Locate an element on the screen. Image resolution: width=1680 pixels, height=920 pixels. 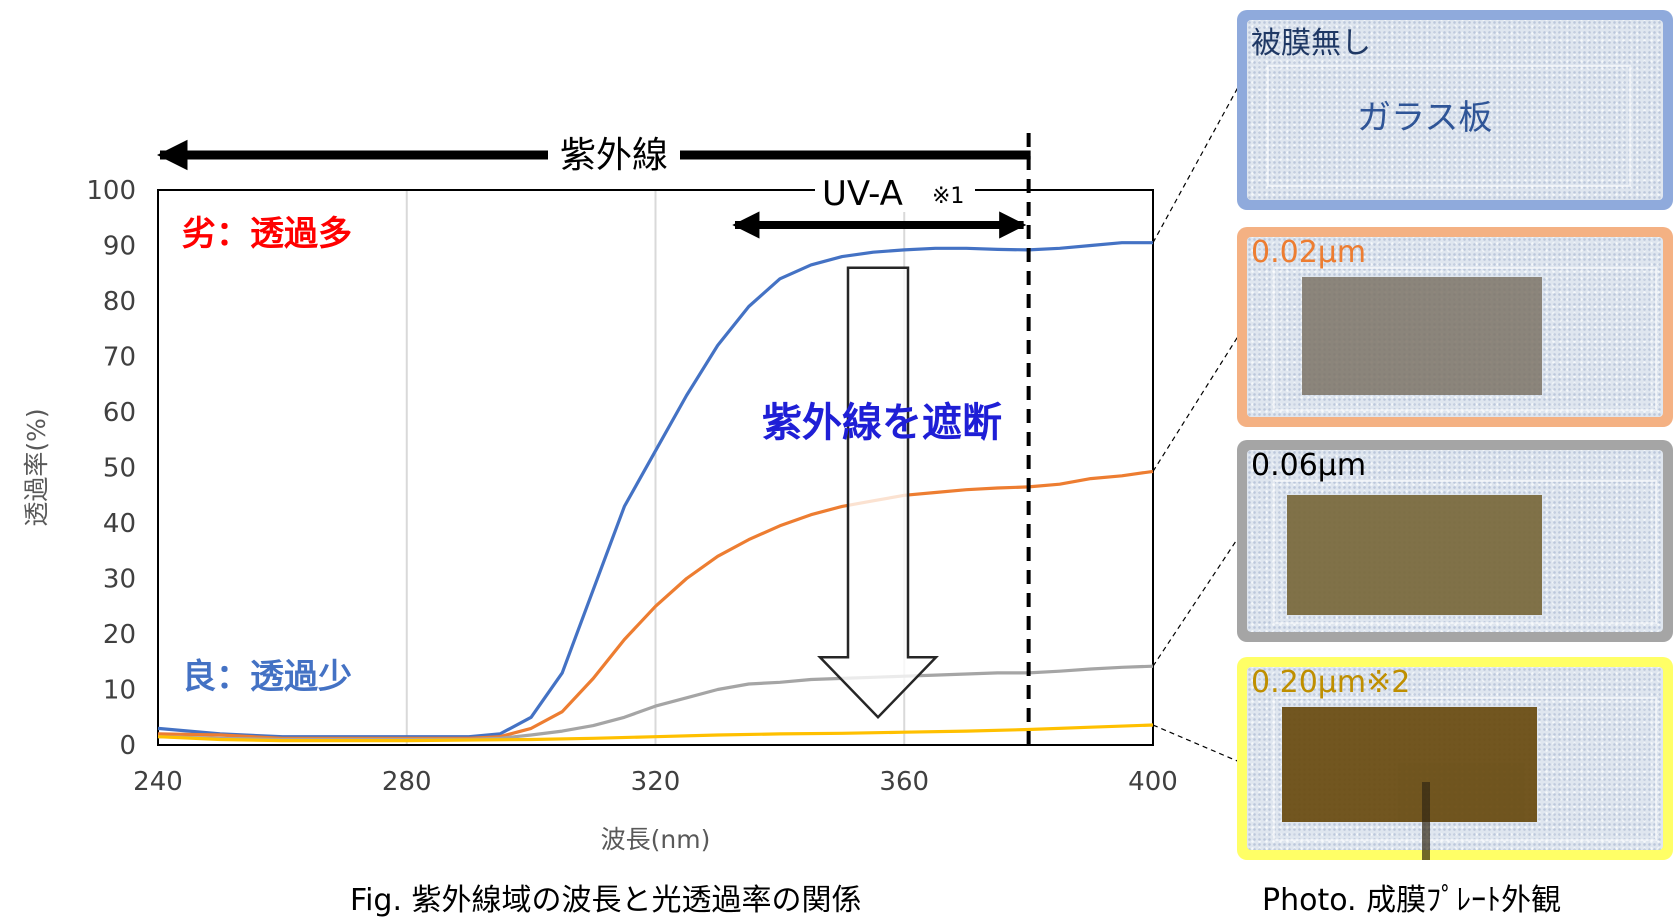
uv-block-label: 紫外線を遮断 is located at coordinates (882, 423).